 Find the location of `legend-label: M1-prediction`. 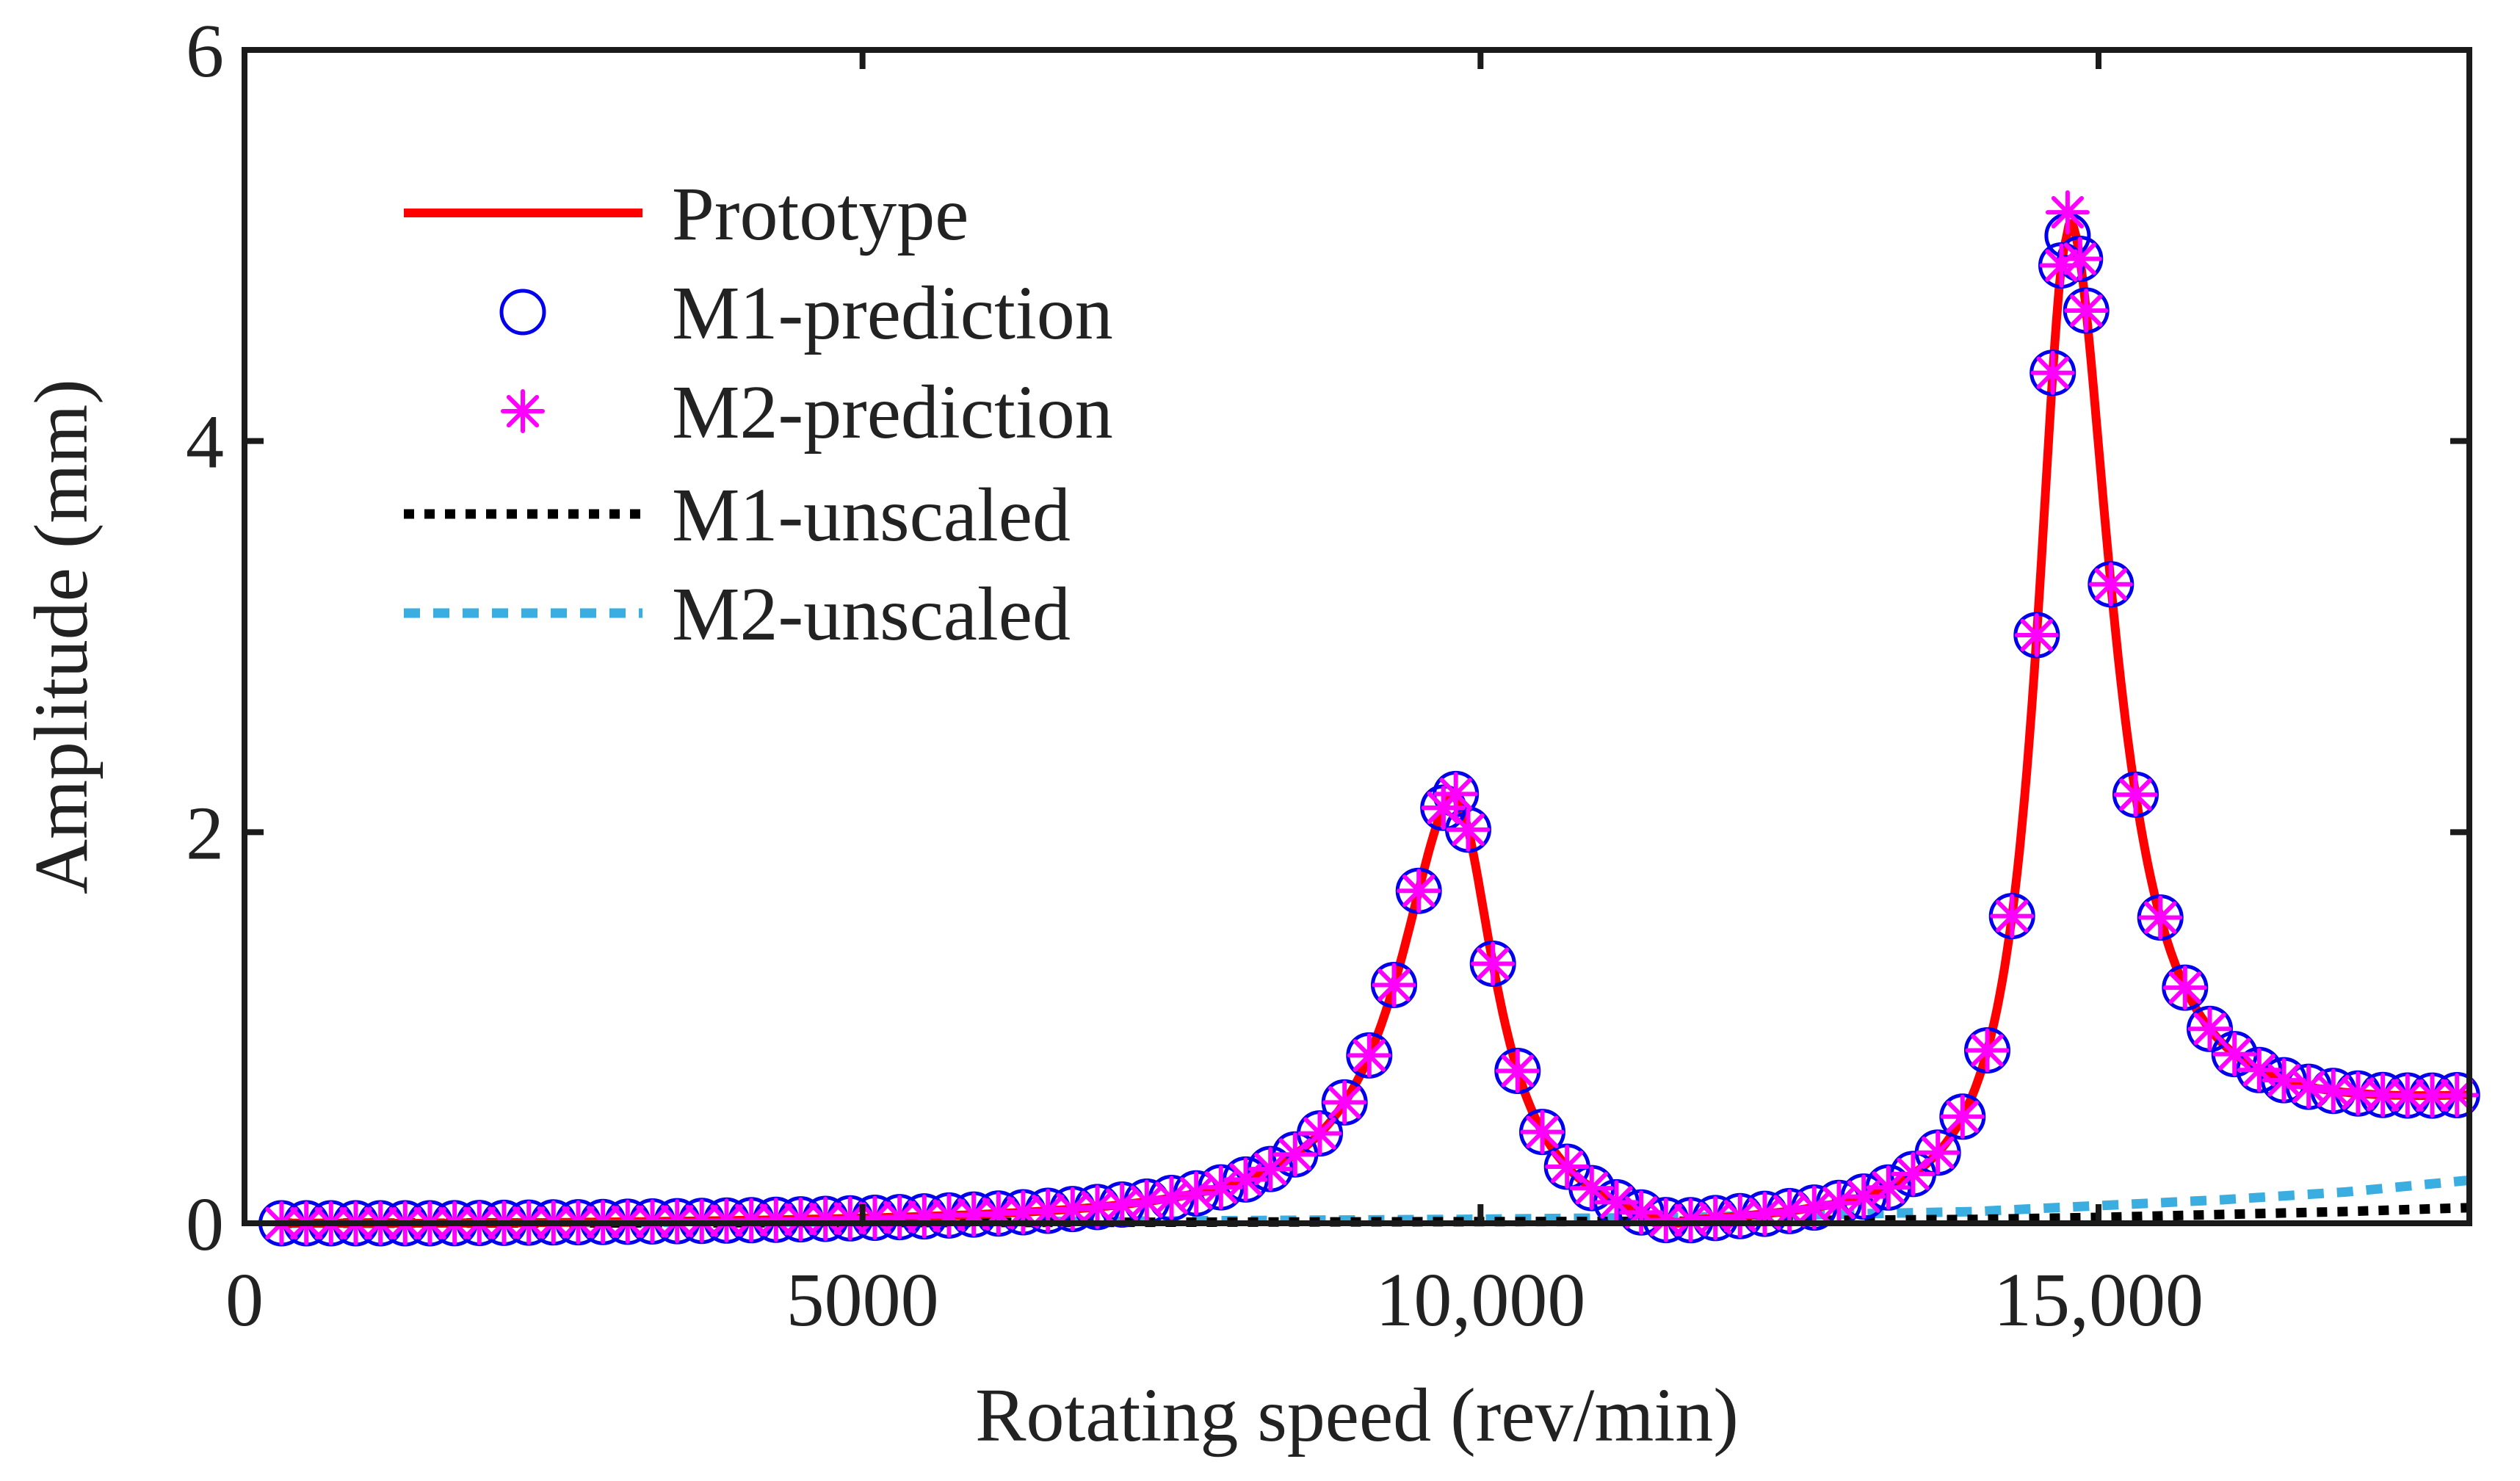

legend-label: M1-prediction is located at coordinates (892, 313).